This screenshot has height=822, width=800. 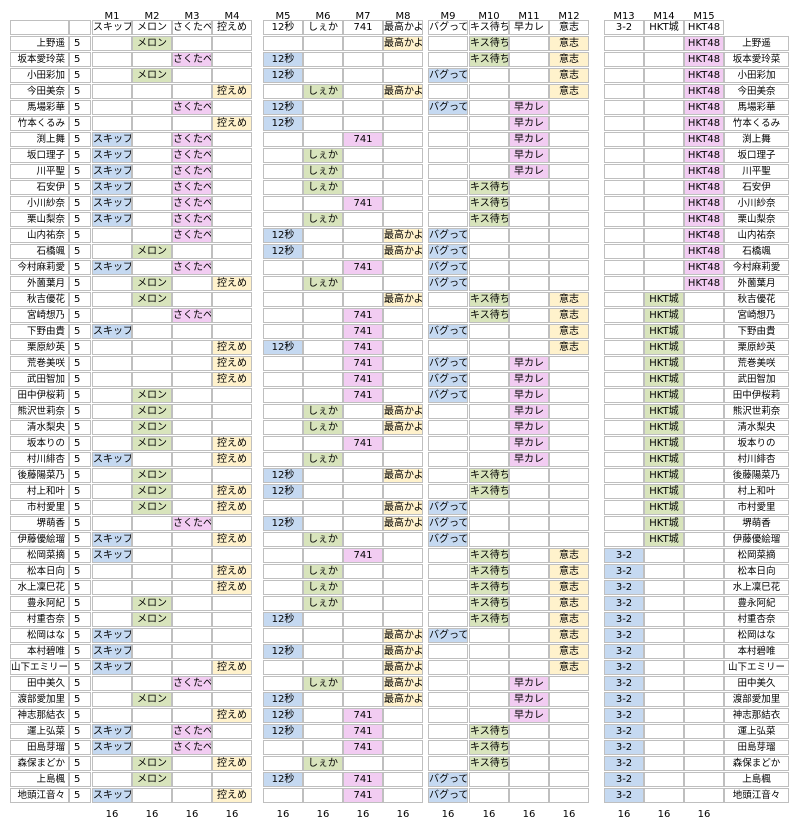 What do you see at coordinates (152, 475) in the screenshot?
I see `song-cell: メロン` at bounding box center [152, 475].